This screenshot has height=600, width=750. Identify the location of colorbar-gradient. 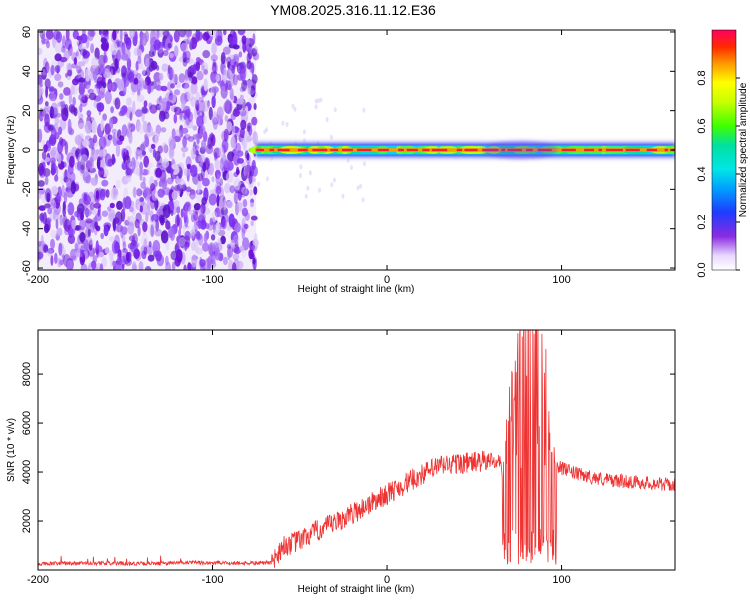
(724, 150).